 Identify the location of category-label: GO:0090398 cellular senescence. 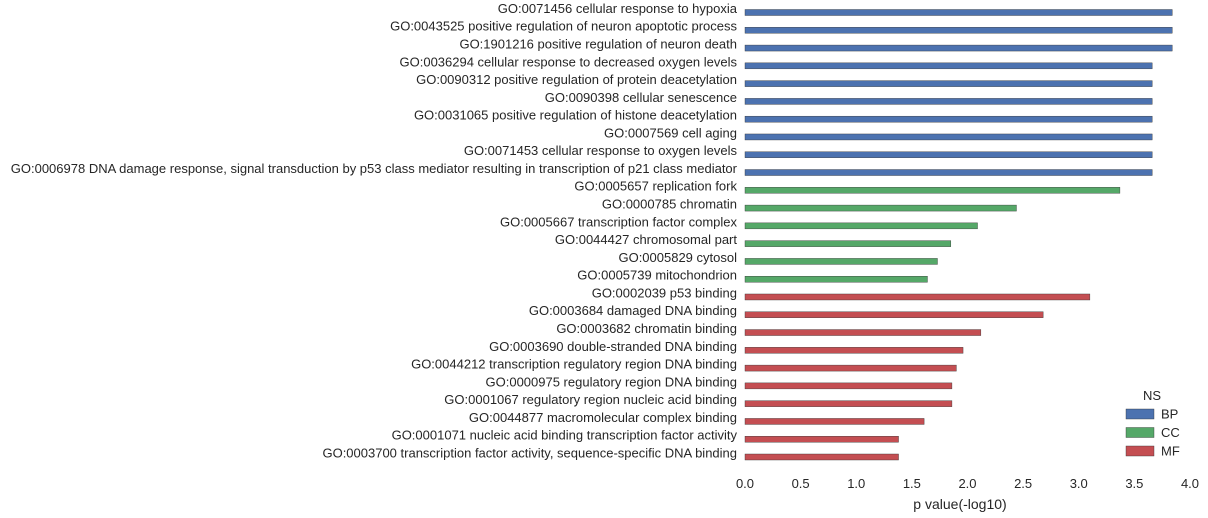
(641, 97).